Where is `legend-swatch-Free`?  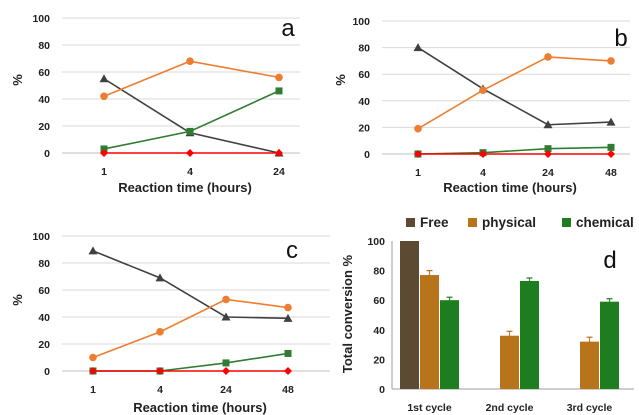 legend-swatch-Free is located at coordinates (410, 222).